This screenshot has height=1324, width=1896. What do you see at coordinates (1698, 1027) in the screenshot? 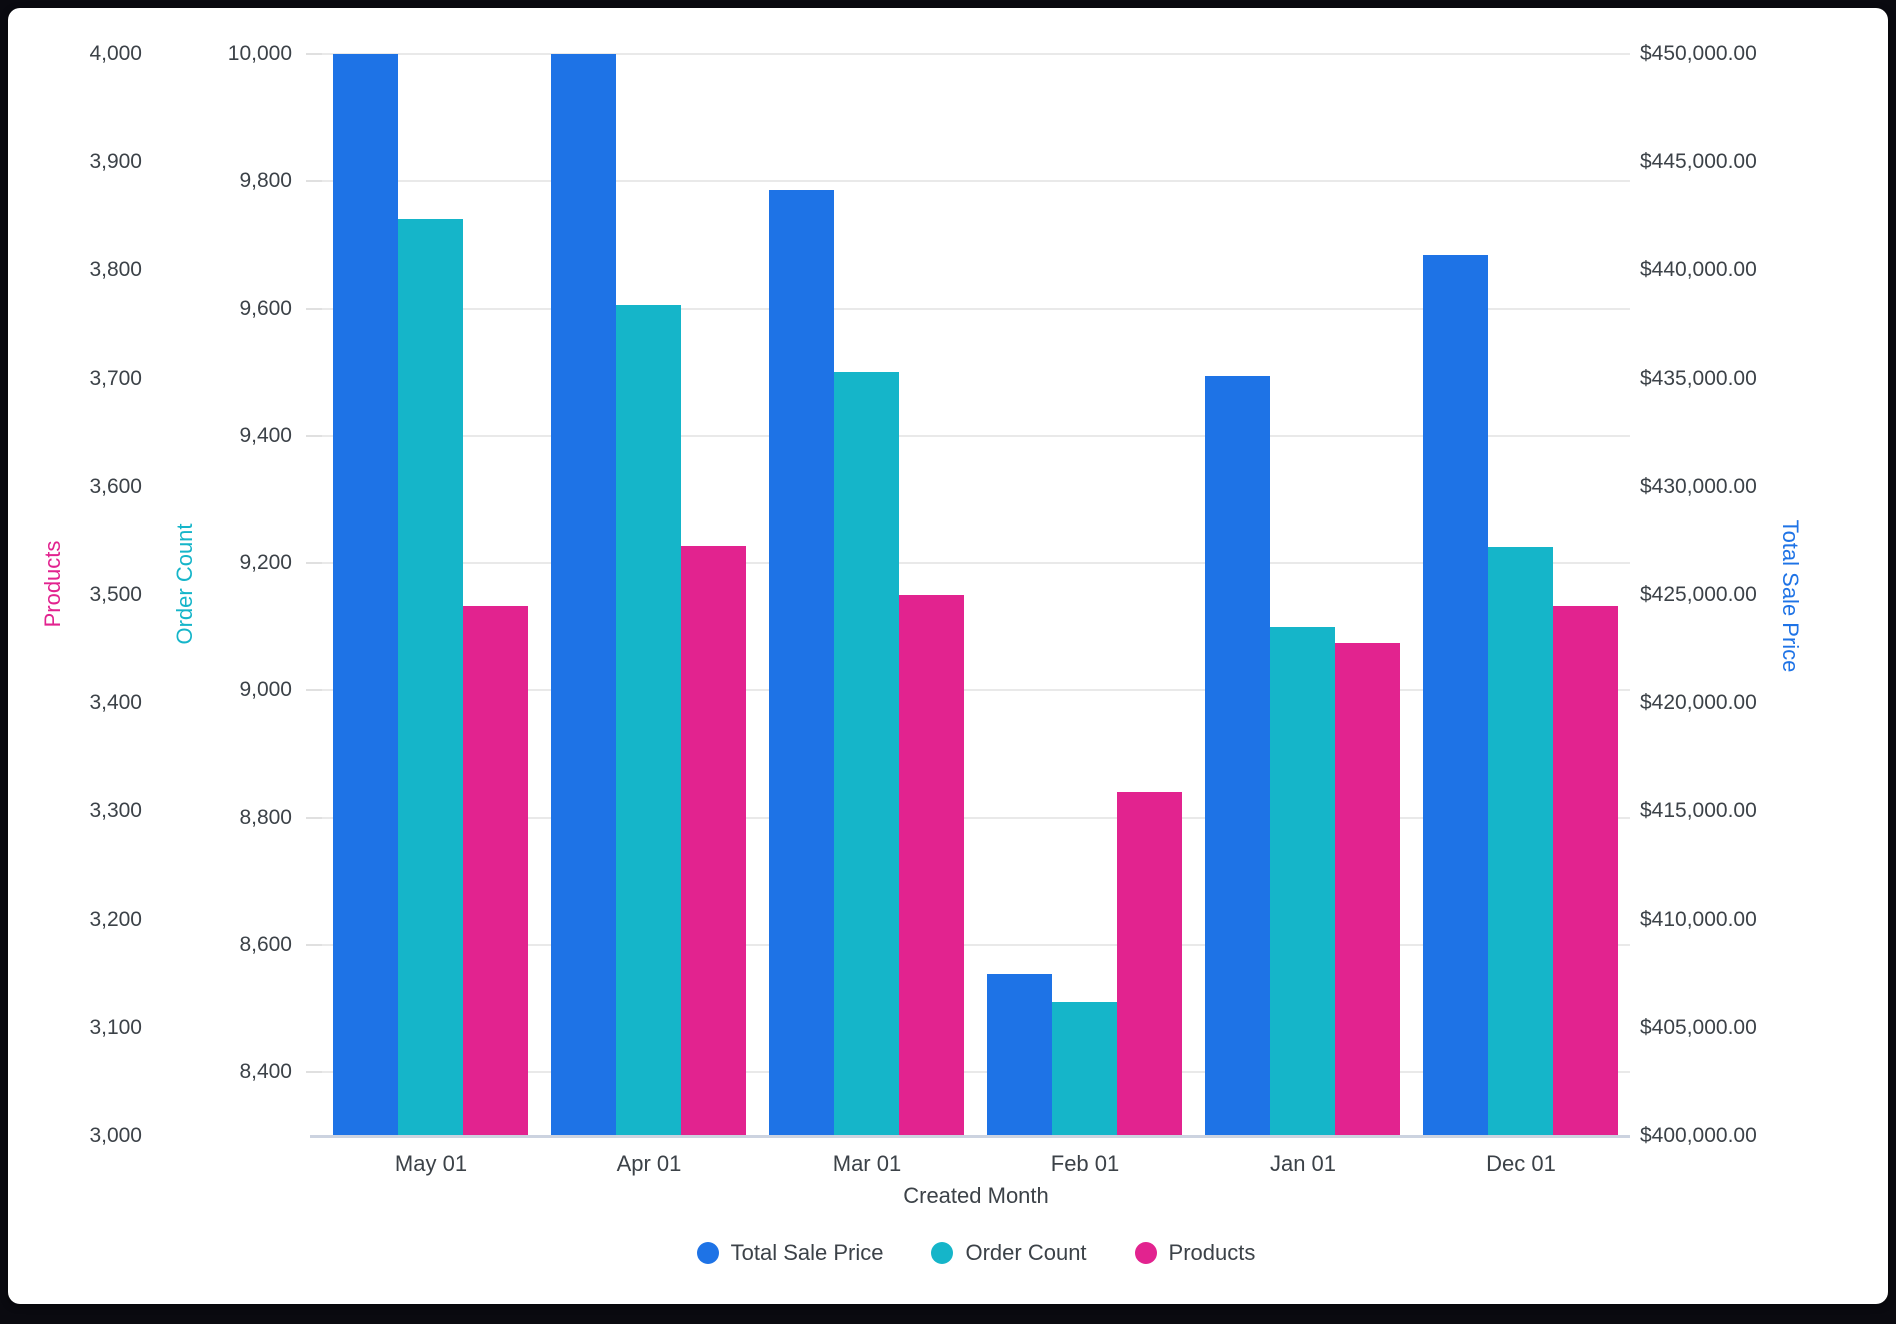
I see `sale-price-tick-label: $405,000.00` at bounding box center [1698, 1027].